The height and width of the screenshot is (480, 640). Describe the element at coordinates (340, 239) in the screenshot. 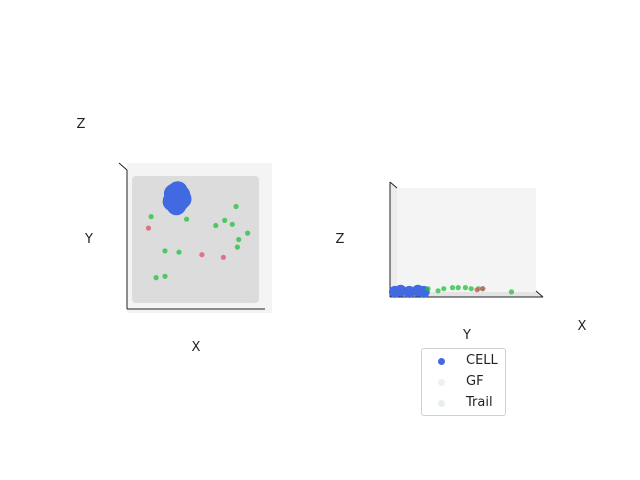

I see `right-zlabel: Z` at that location.